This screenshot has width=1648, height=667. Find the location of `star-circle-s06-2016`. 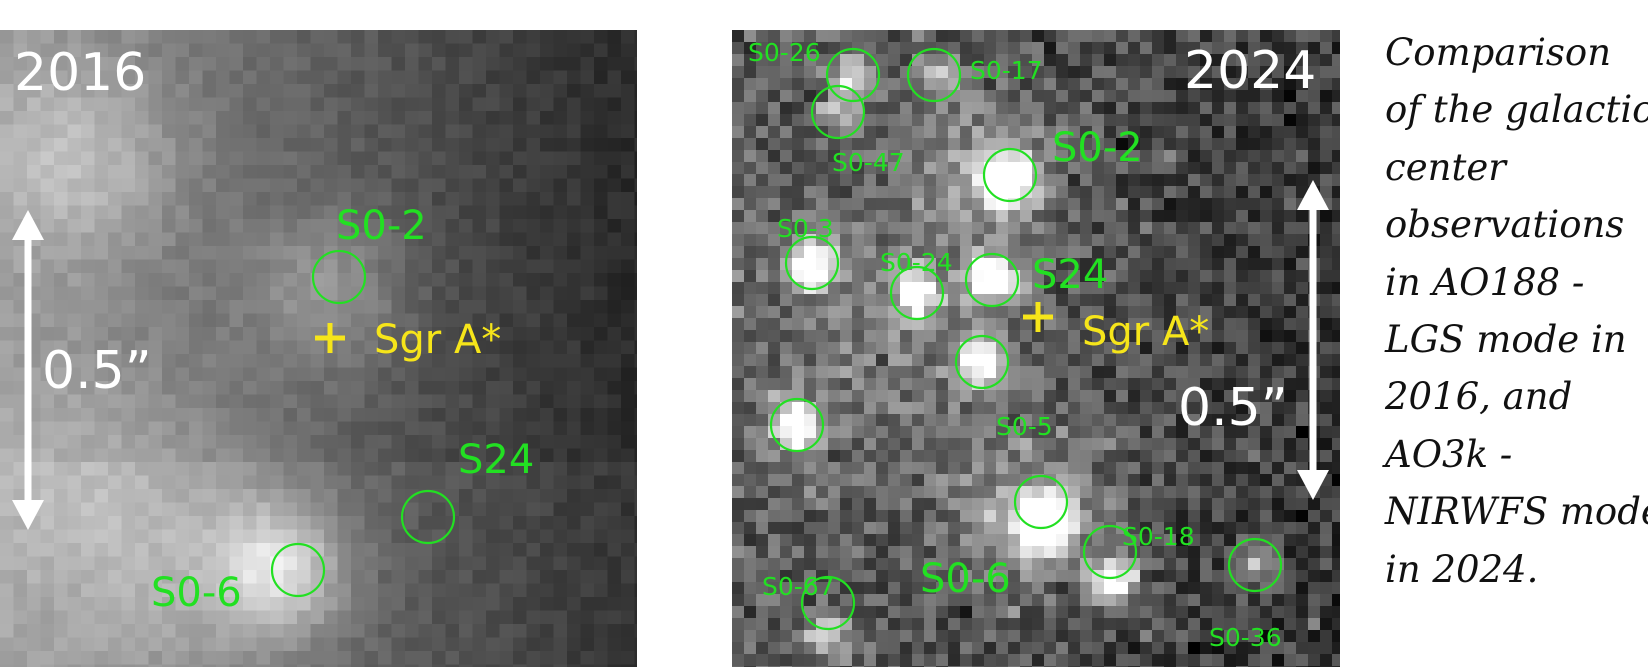

star-circle-s06-2016 is located at coordinates (298, 570).